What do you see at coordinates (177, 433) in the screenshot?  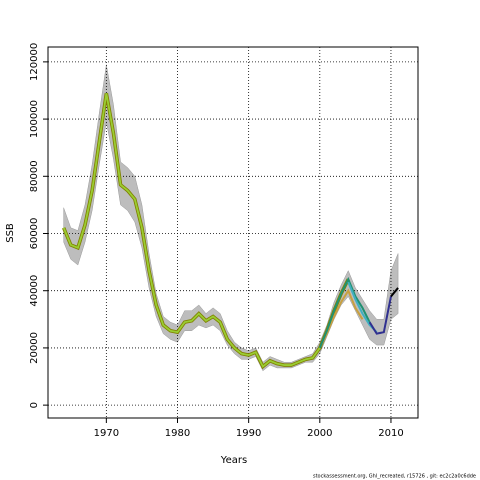 I see `x-tick-label: 1980` at bounding box center [177, 433].